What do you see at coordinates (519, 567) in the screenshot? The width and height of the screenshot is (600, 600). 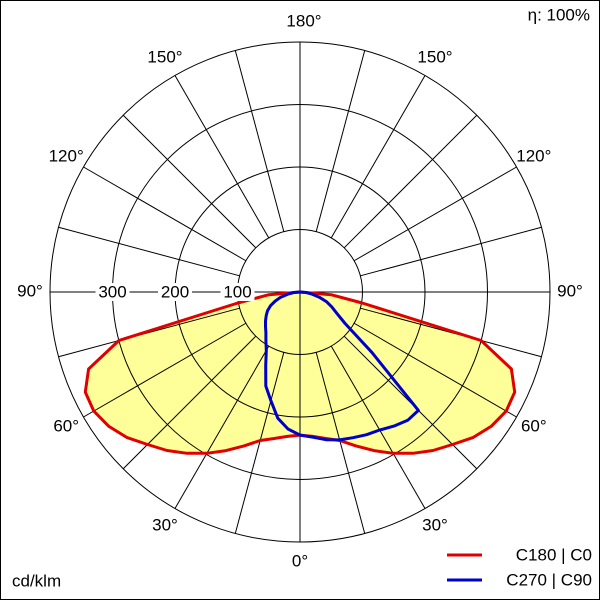 I see `legend: C180 | C0 C270 | C90` at bounding box center [519, 567].